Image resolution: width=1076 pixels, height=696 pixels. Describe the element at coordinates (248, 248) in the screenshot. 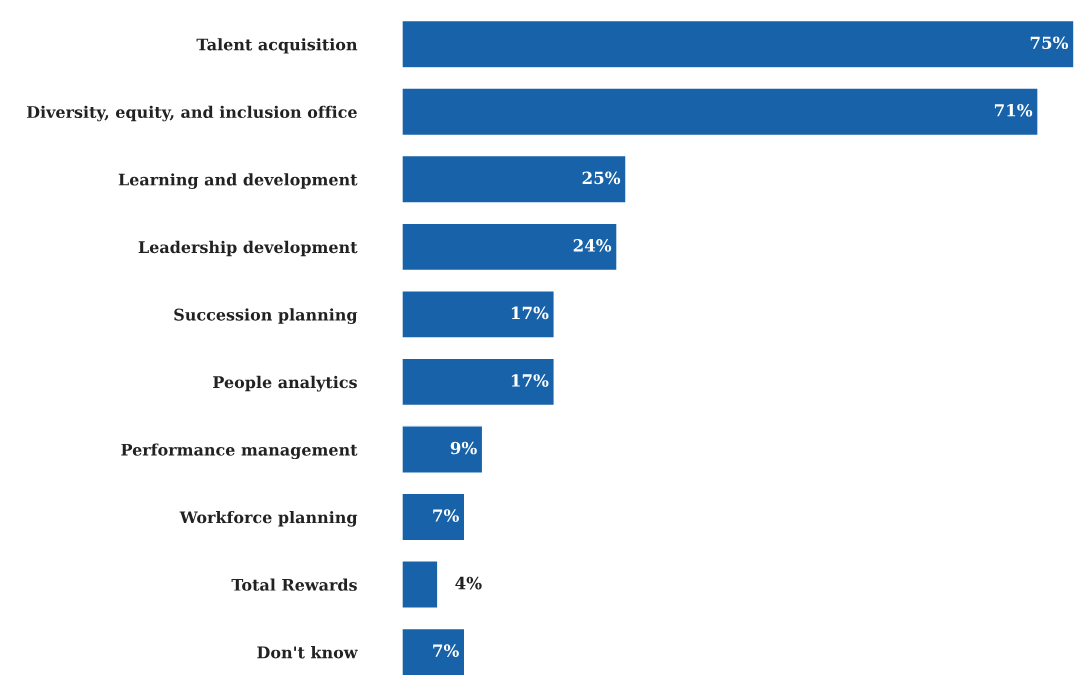

I see `y-tick-label: Leadership development` at that location.